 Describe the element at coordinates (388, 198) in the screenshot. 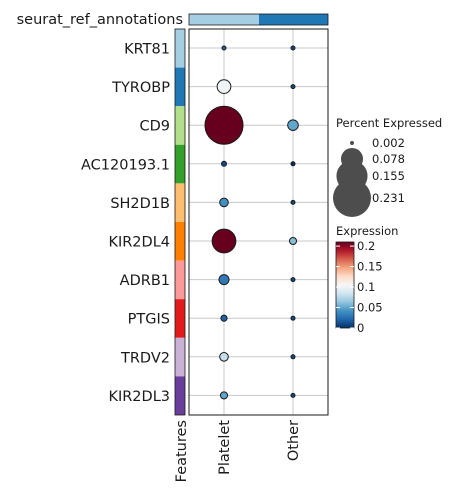

I see `size-legend-label: 0.231` at that location.